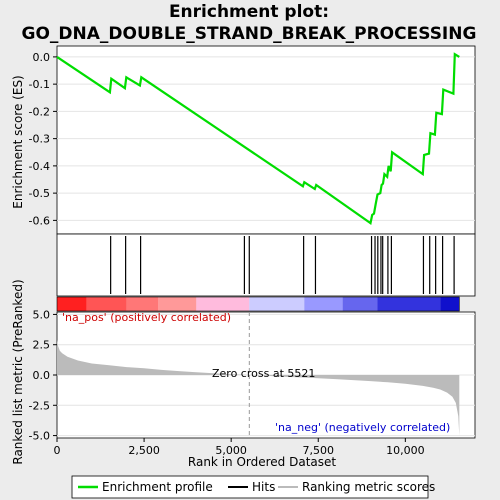 This screenshot has height=500, width=500. I want to click on pos-correlated-label: 'na_pos' (positively correlated), so click(146, 317).